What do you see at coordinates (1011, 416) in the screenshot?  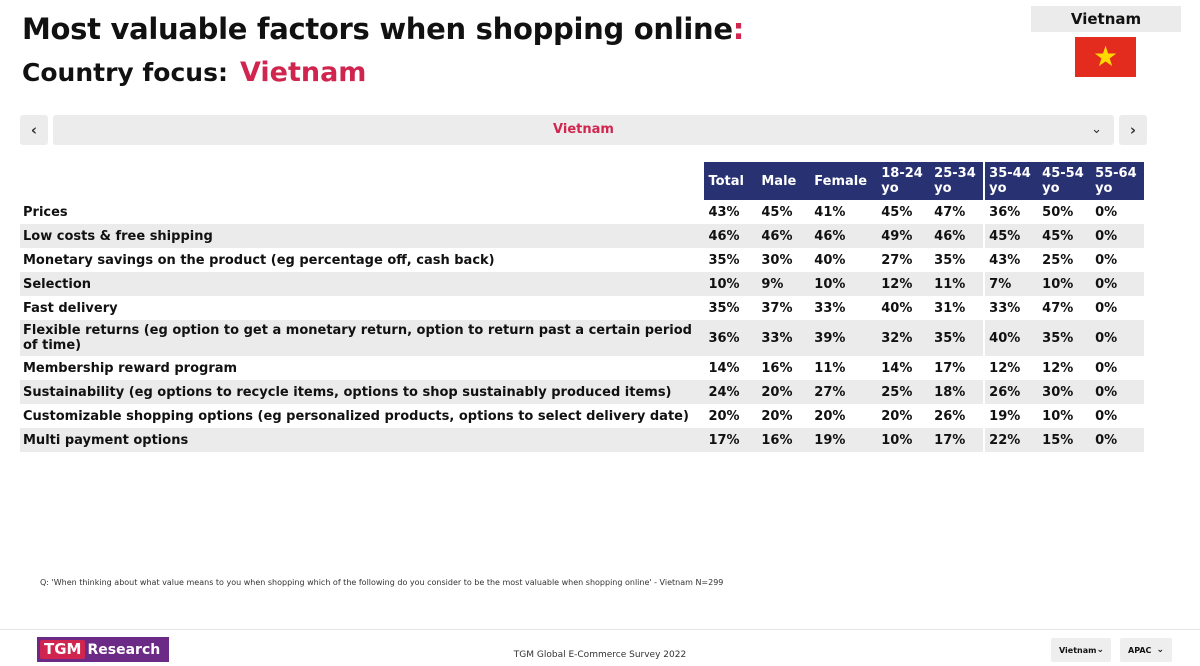 I see `table-cell: 19%` at bounding box center [1011, 416].